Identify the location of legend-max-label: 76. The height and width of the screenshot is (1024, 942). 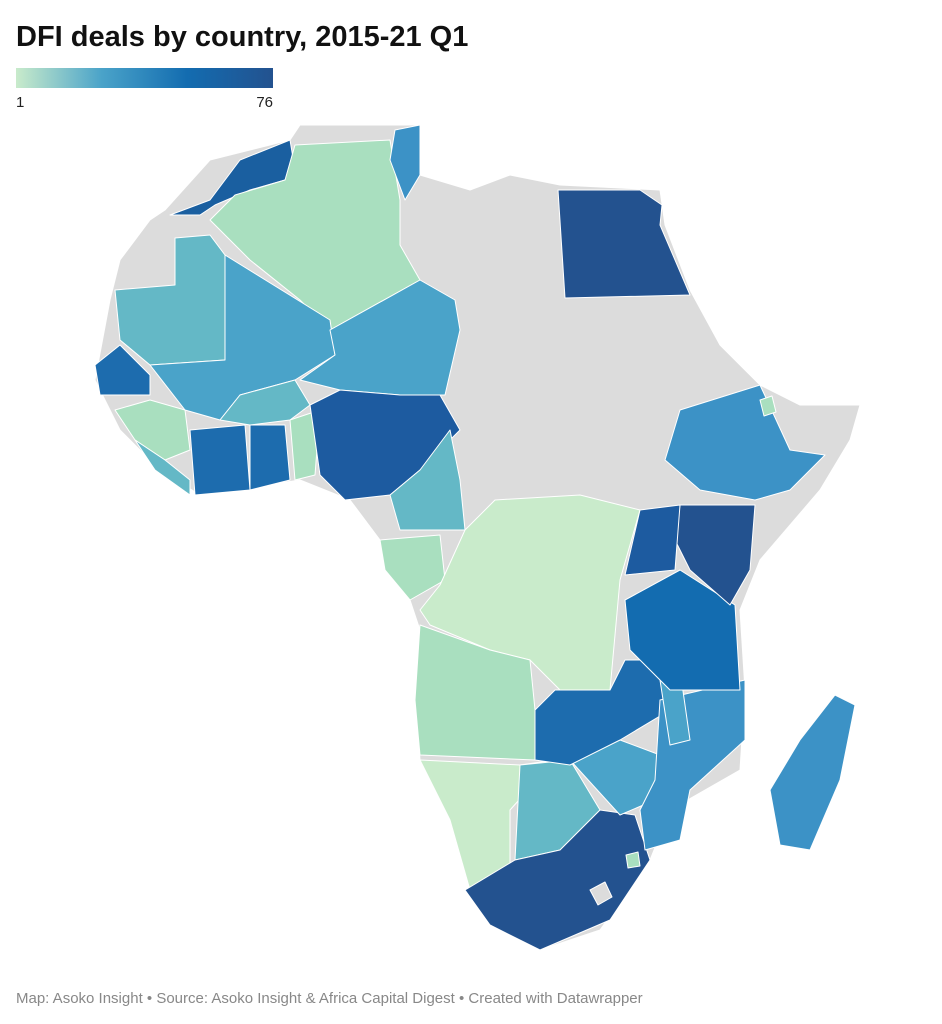
(264, 102).